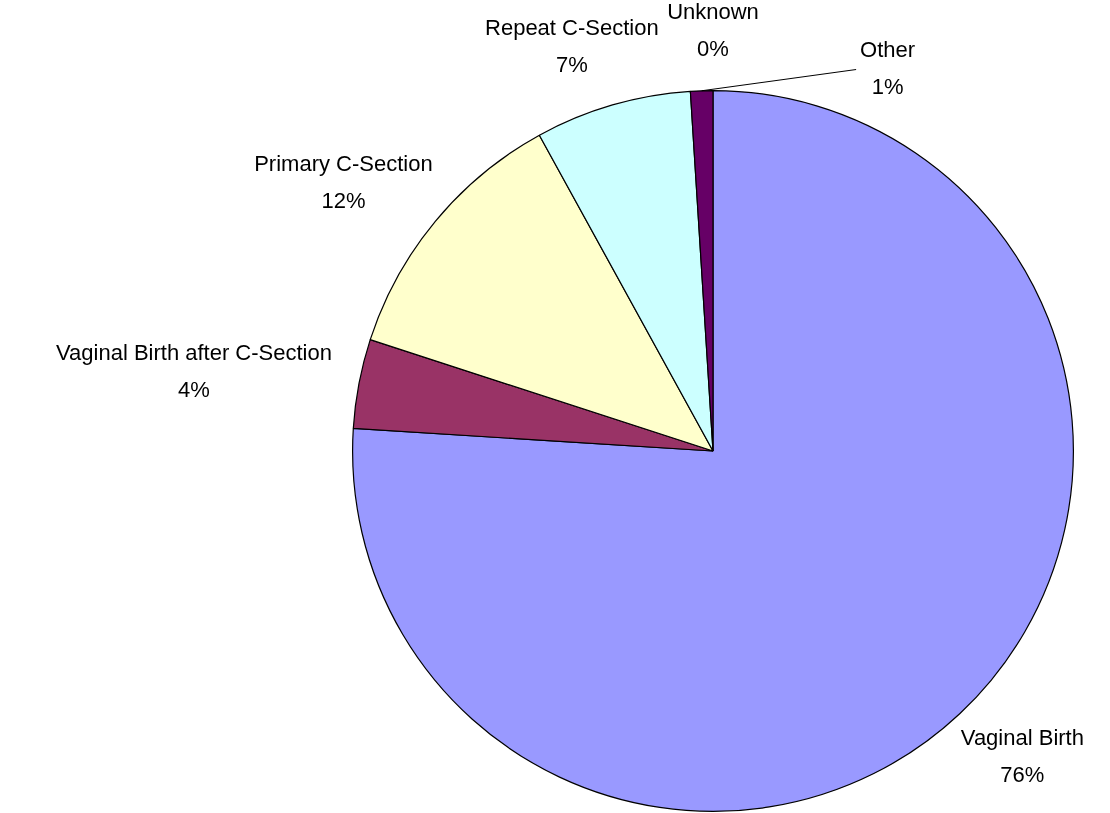 This screenshot has height=813, width=1110. I want to click on slice-label: Vaginal Birth, so click(1022, 737).